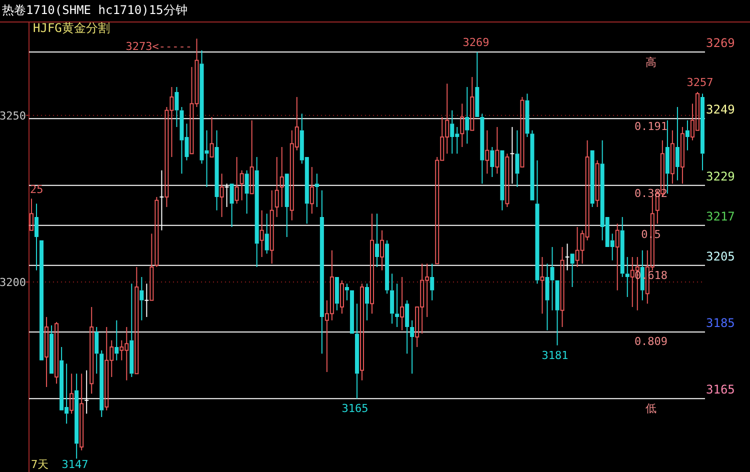 This screenshot has height=472, width=750. What do you see at coordinates (37, 189) in the screenshot?
I see `annotation: 25` at bounding box center [37, 189].